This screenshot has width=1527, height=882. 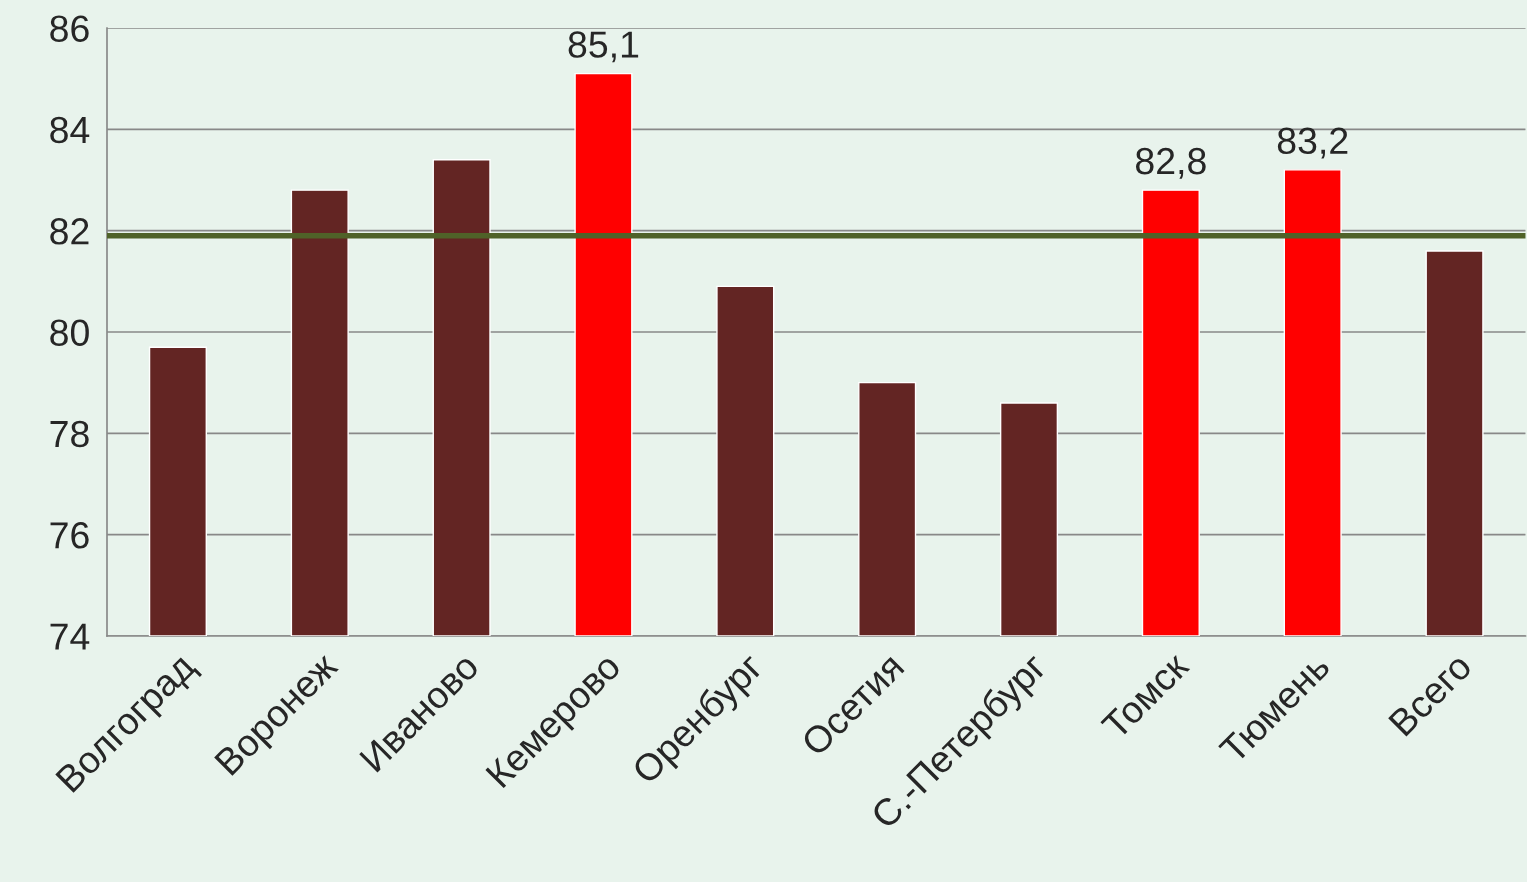 I want to click on y-tick-label: 84, so click(x=70, y=130).